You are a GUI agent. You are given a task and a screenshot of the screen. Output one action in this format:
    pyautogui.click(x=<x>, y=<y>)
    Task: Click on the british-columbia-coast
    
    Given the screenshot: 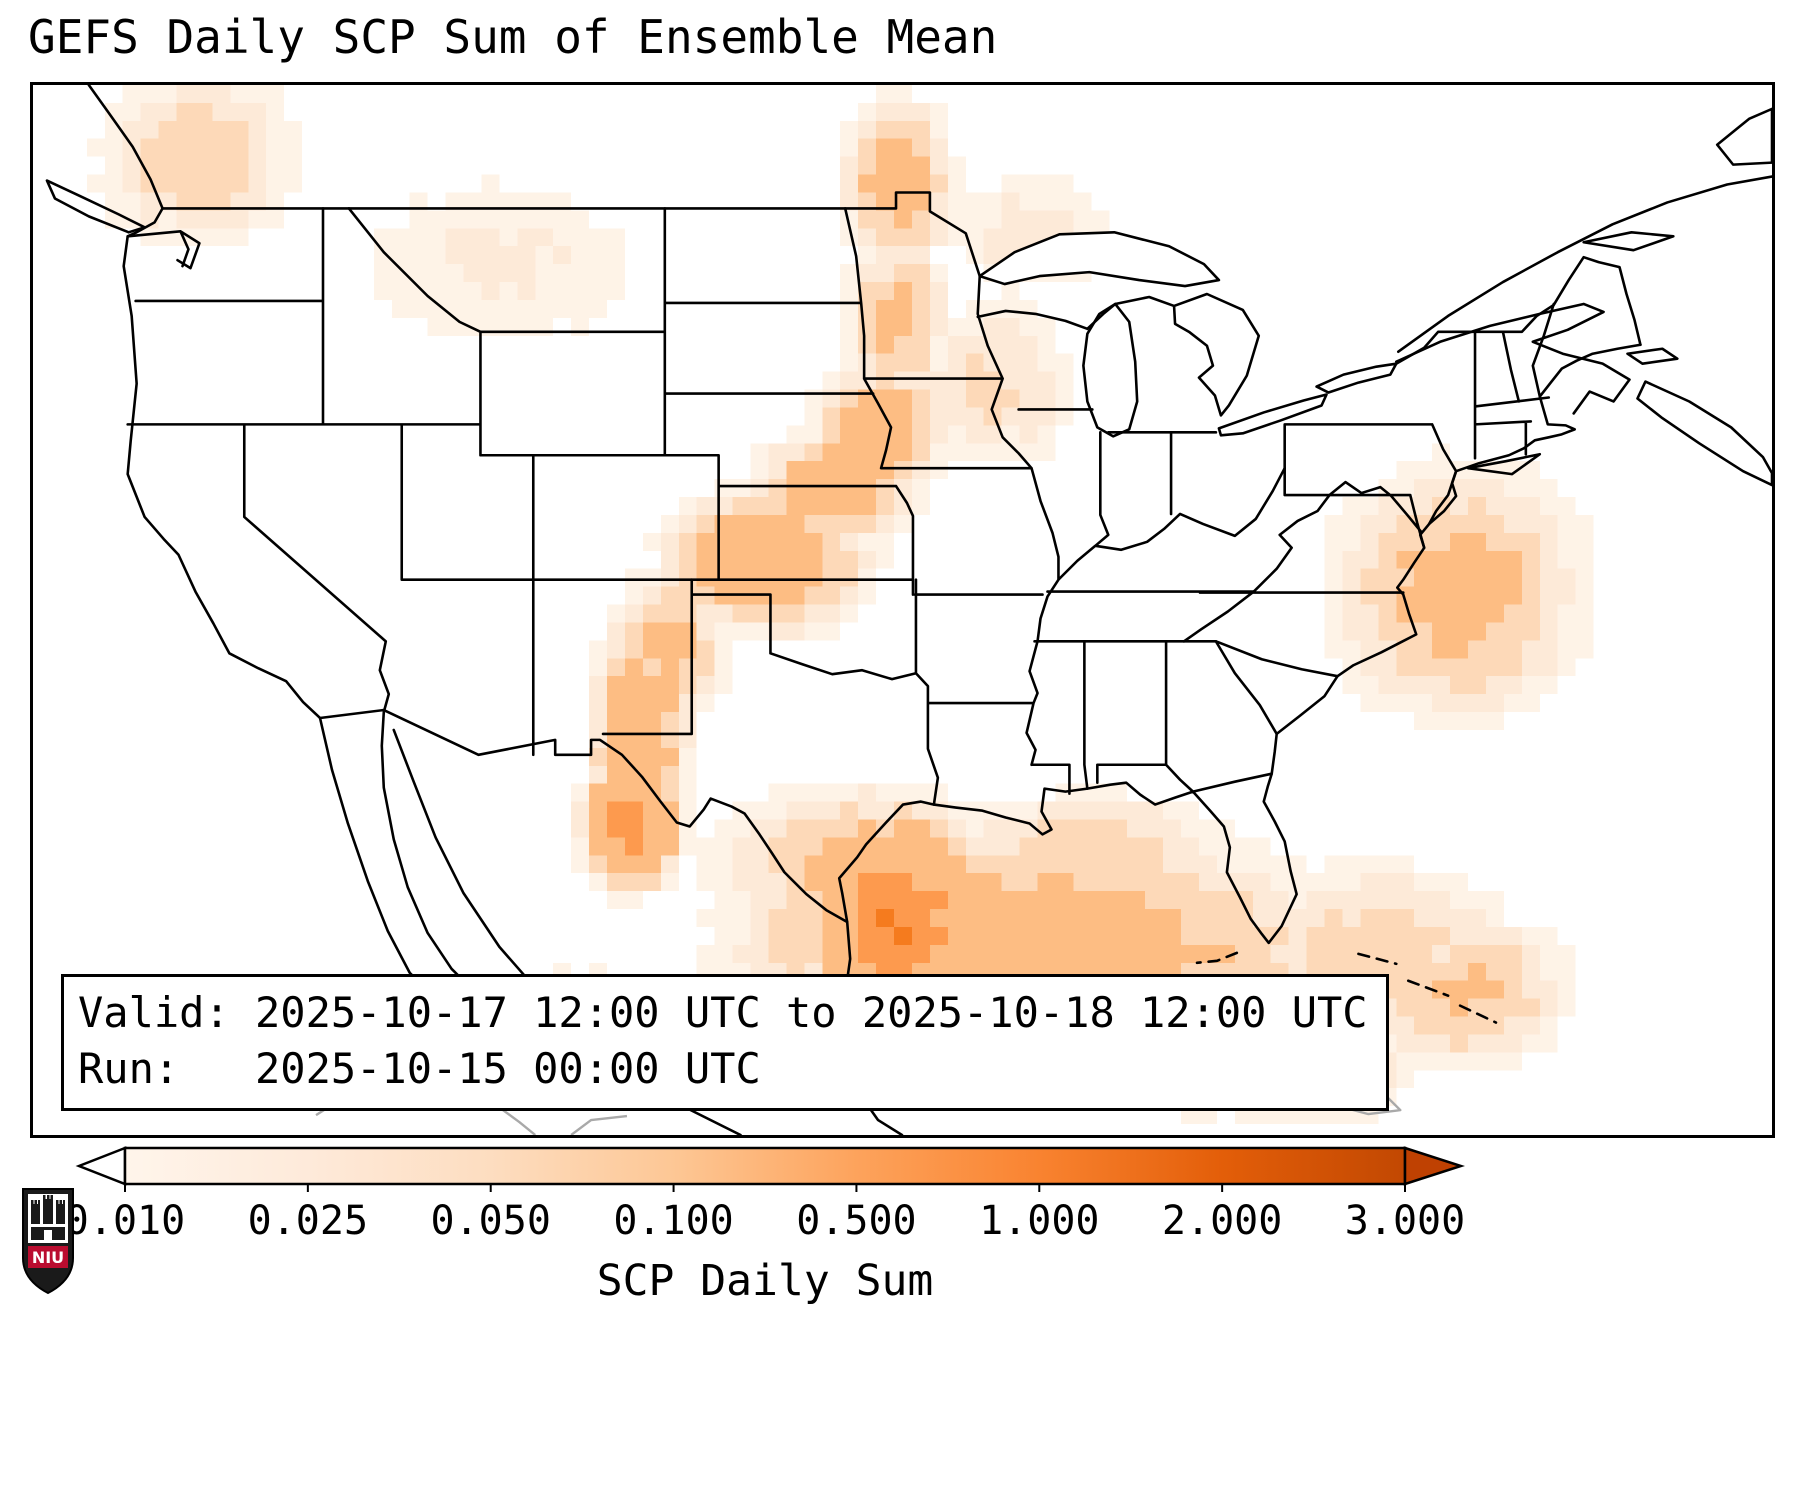 What is the action you would take?
    pyautogui.click(x=125, y=147)
    